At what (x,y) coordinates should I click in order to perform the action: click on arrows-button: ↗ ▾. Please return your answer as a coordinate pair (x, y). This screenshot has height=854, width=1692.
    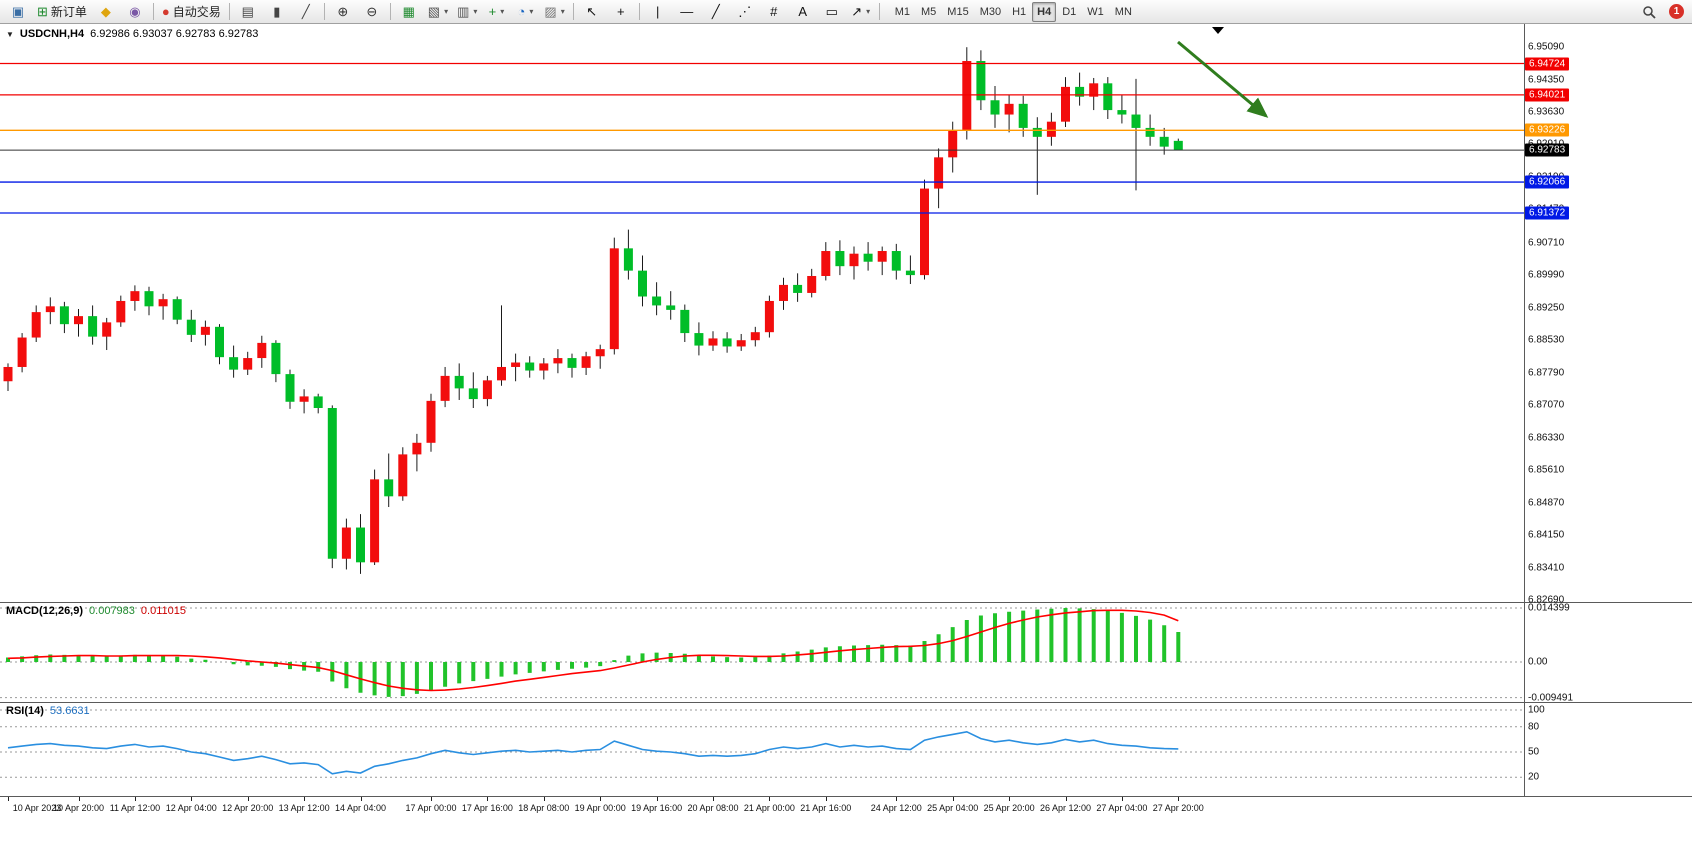
    Looking at the image, I should click on (861, 12).